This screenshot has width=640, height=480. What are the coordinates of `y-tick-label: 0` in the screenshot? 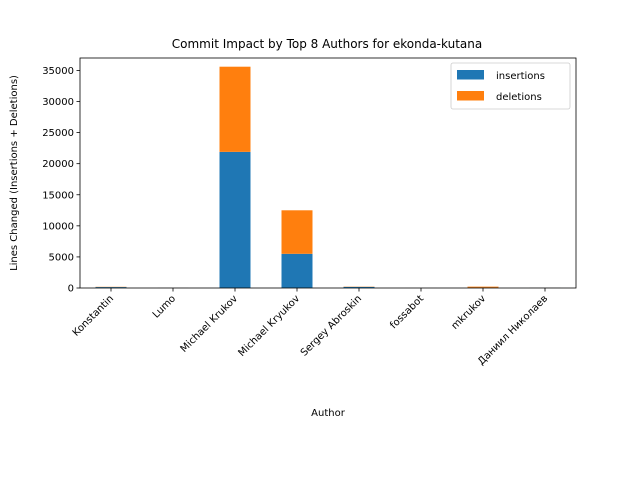 It's located at (71, 289).